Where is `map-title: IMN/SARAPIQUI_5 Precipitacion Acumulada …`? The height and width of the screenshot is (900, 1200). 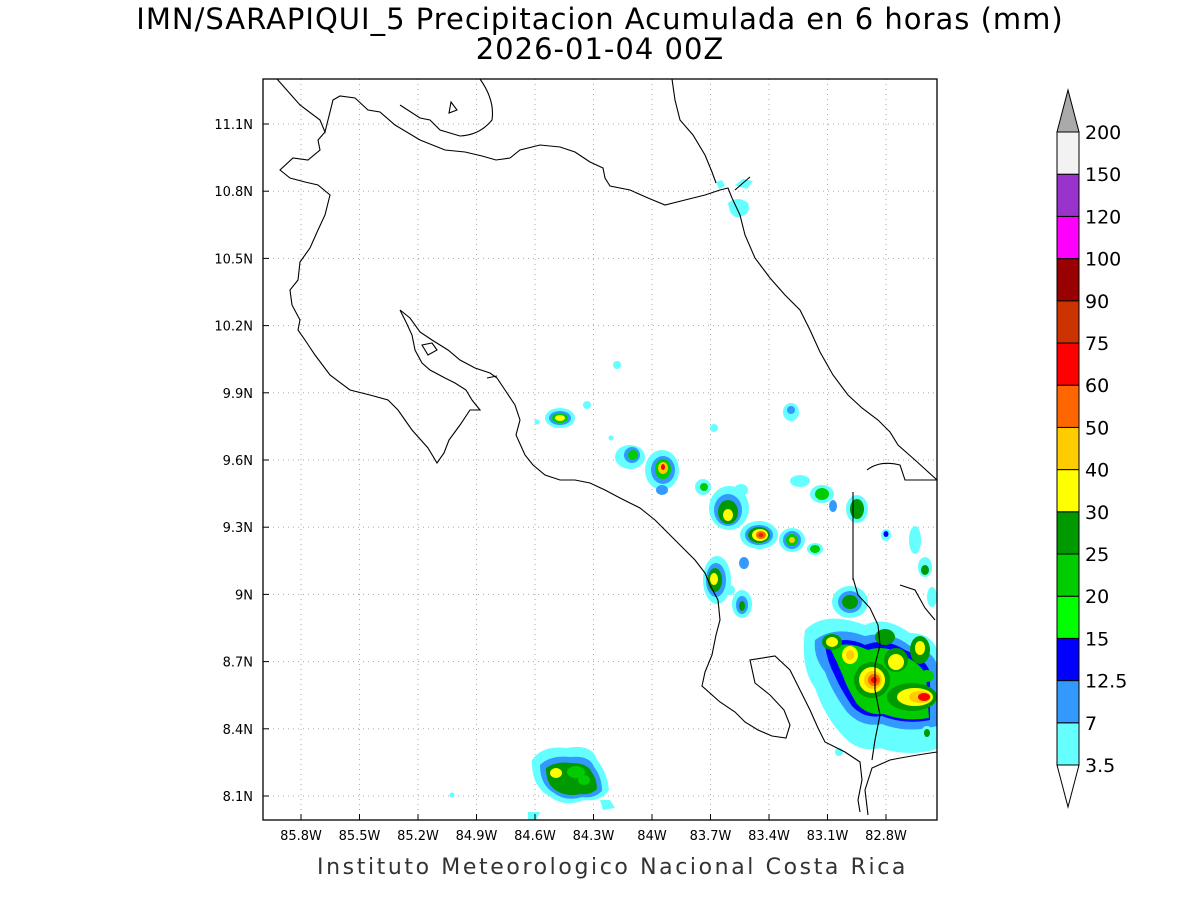 map-title: IMN/SARAPIQUI_5 Precipitacion Acumulada … is located at coordinates (600, 19).